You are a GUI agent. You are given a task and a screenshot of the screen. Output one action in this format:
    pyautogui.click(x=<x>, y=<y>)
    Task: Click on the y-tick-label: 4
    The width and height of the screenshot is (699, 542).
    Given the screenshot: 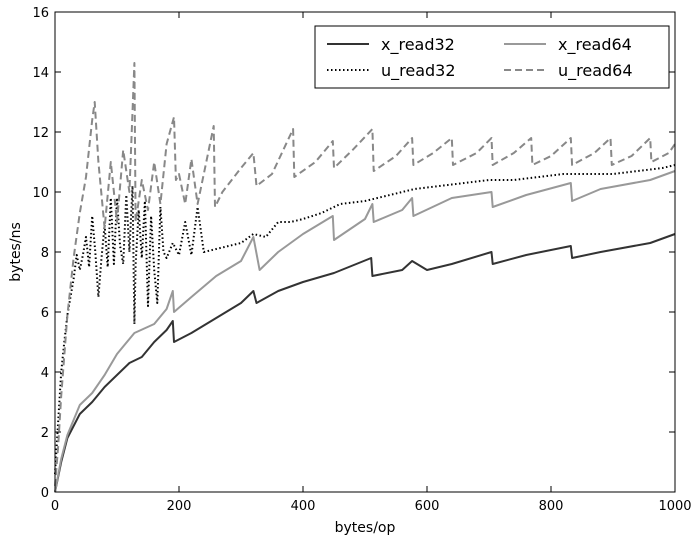 What is the action you would take?
    pyautogui.click(x=45, y=373)
    